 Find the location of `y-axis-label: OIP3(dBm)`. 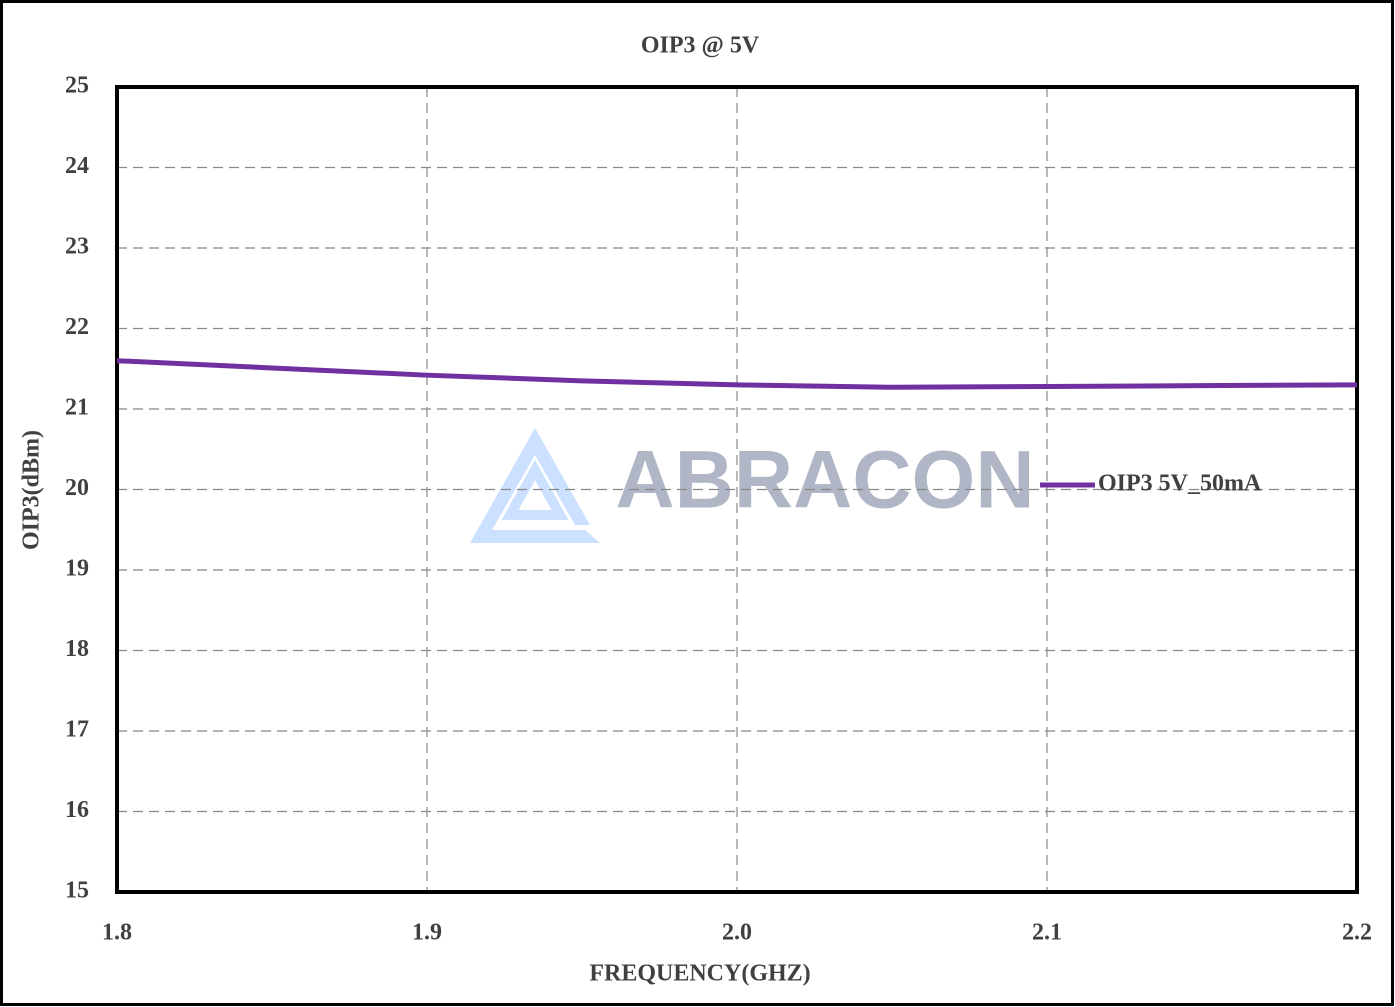

y-axis-label: OIP3(dBm) is located at coordinates (32, 490).